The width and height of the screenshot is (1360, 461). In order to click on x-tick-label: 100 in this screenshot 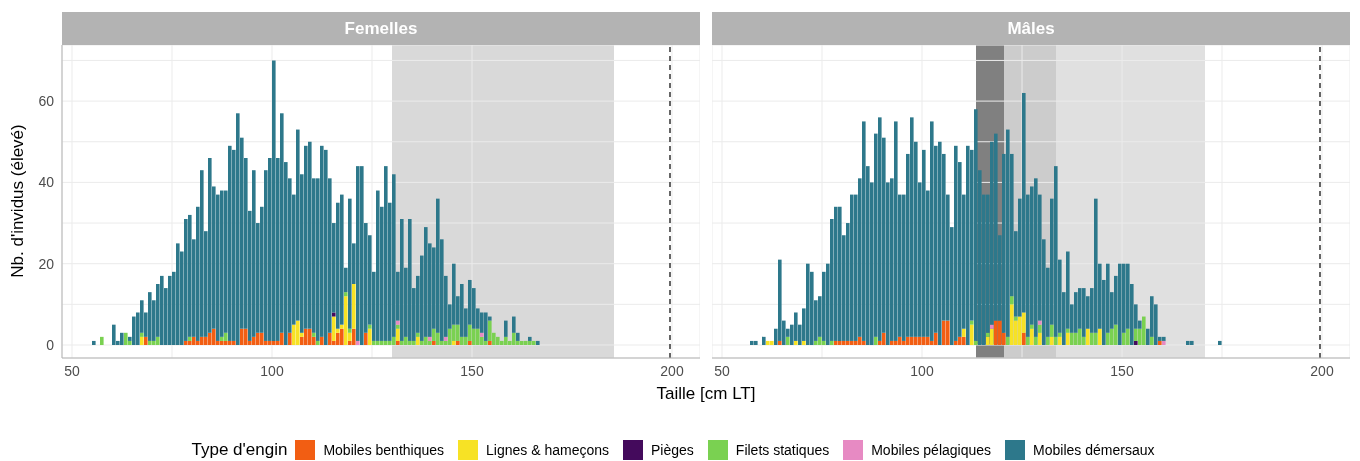, I will do `click(272, 370)`.